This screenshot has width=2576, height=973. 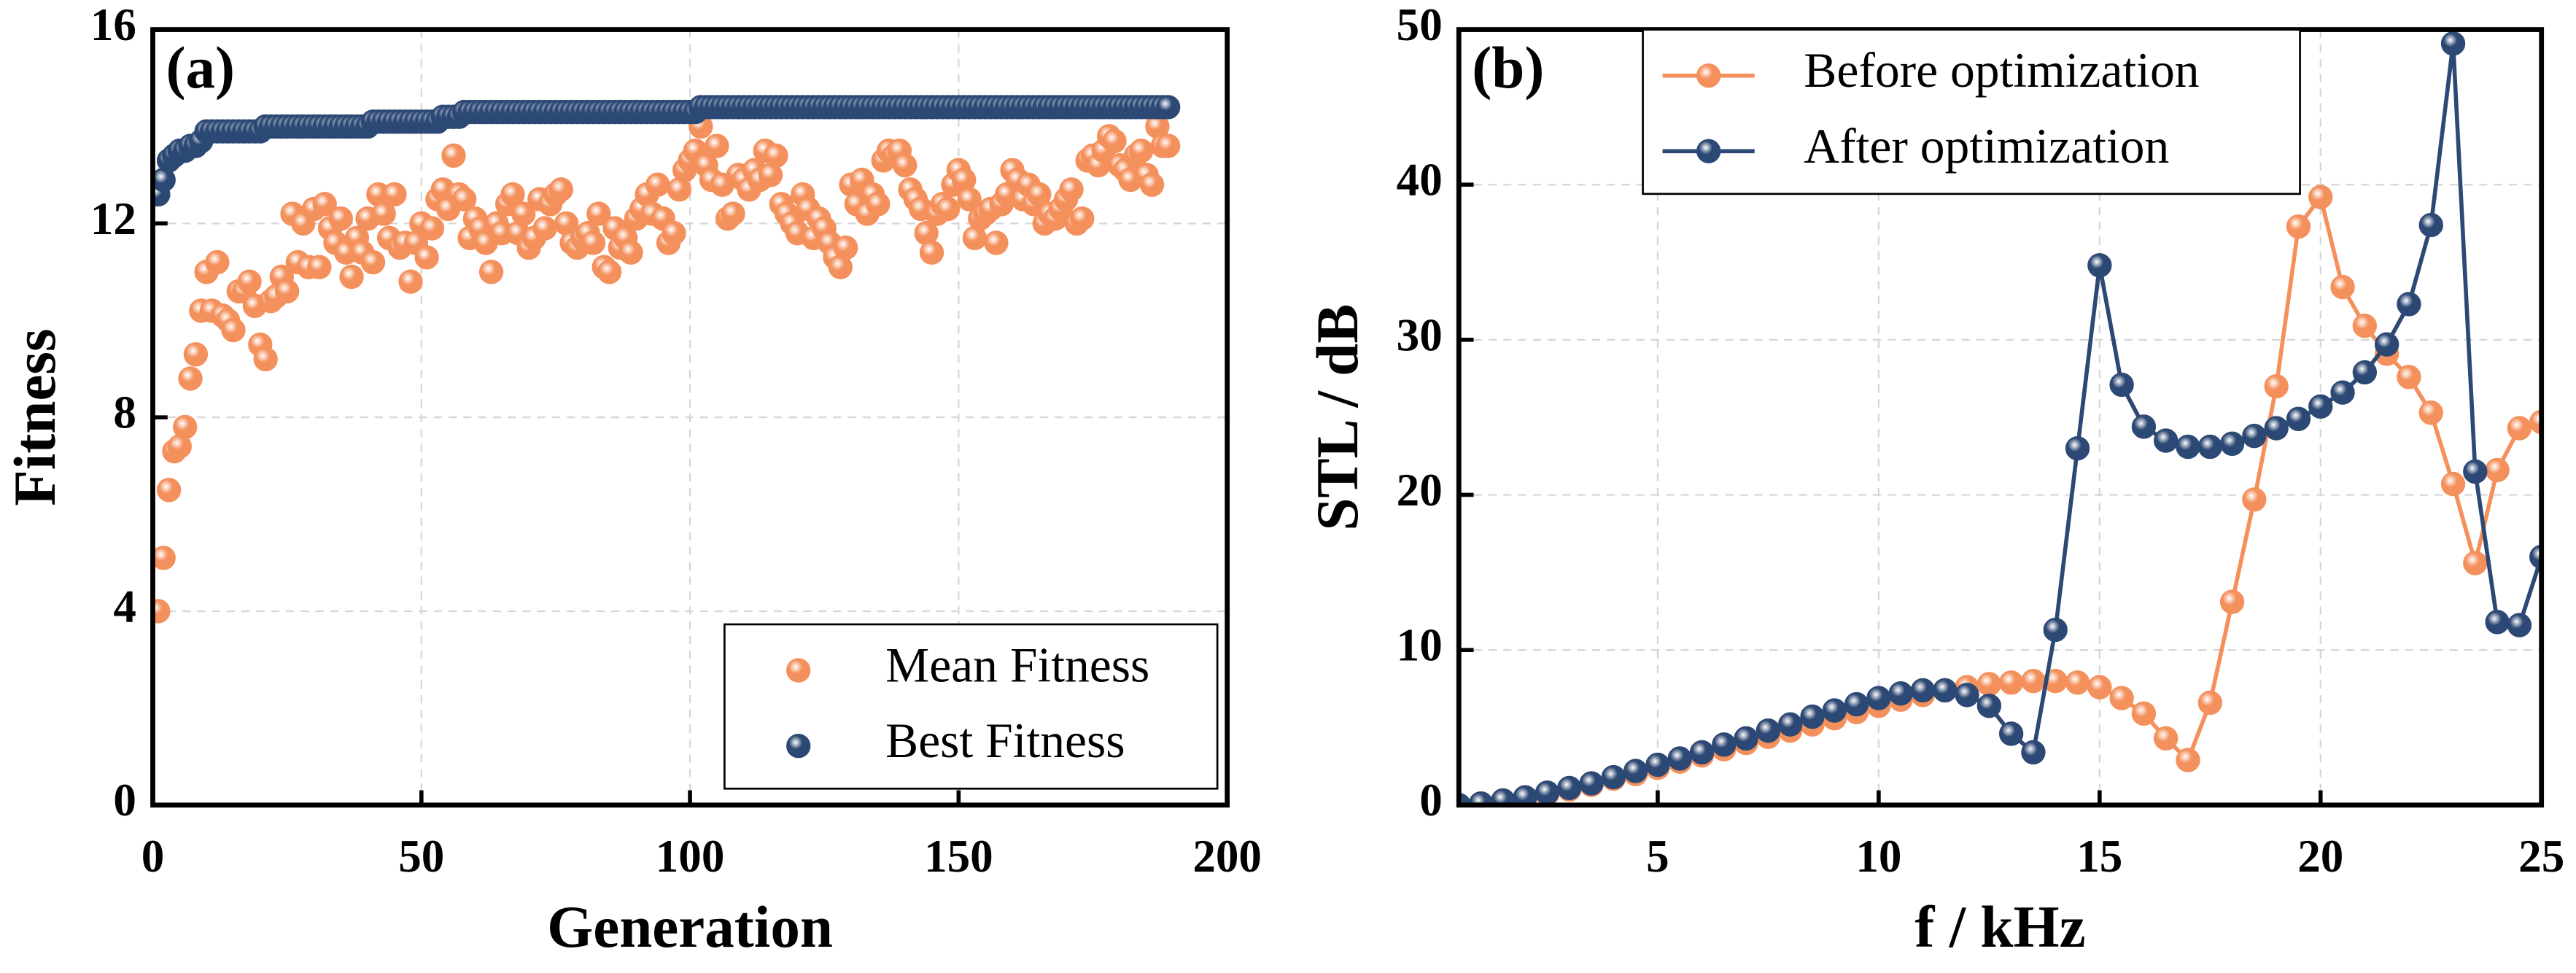 I want to click on y-tick-label: 30, so click(x=1420, y=334).